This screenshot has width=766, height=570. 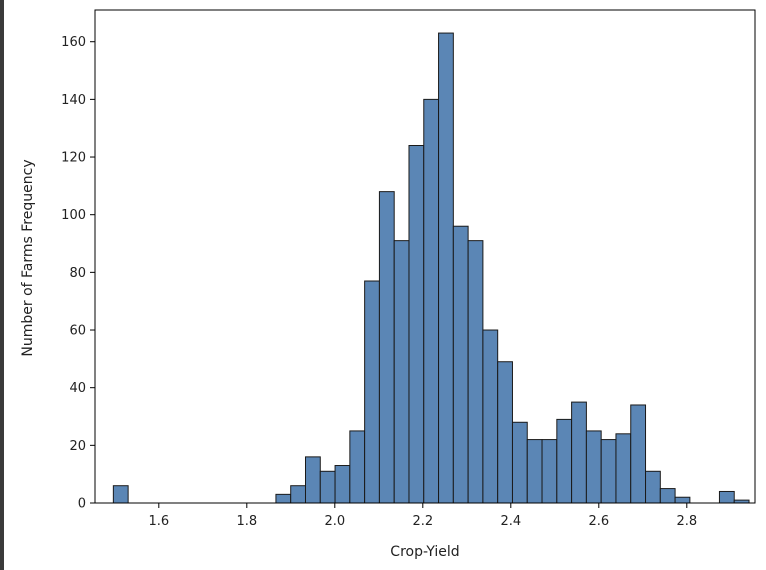 I want to click on x-tick-label: 2.8, so click(x=686, y=521).